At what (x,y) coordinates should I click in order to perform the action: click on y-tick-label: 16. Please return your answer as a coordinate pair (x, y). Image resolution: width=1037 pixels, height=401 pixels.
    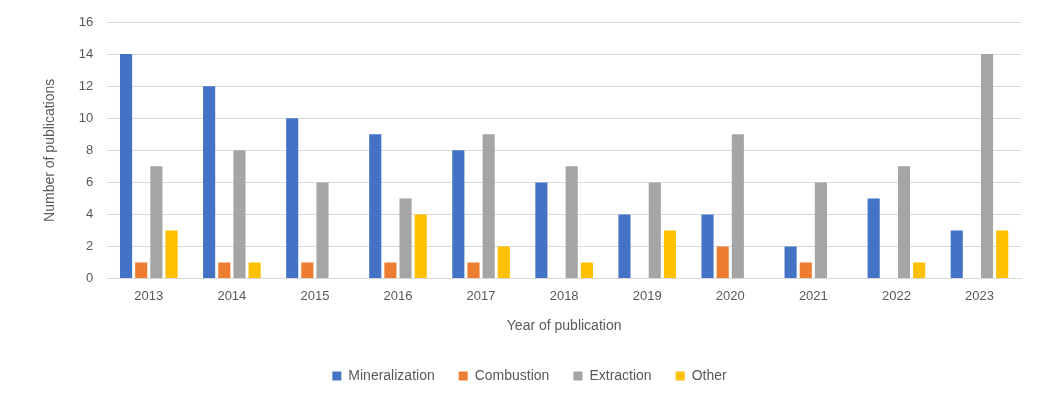
    Looking at the image, I should click on (86, 21).